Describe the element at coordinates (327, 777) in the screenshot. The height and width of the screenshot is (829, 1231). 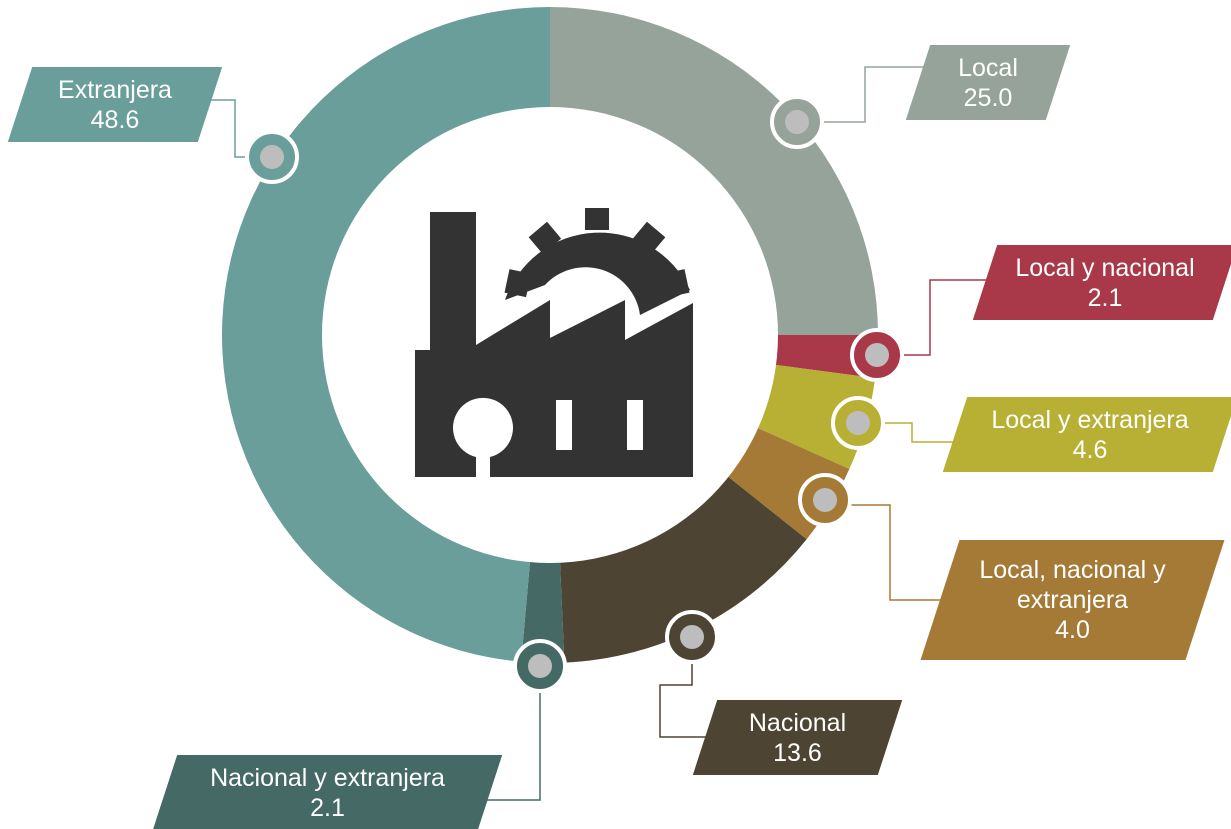
I see `category-label: Nacional y extranjera` at that location.